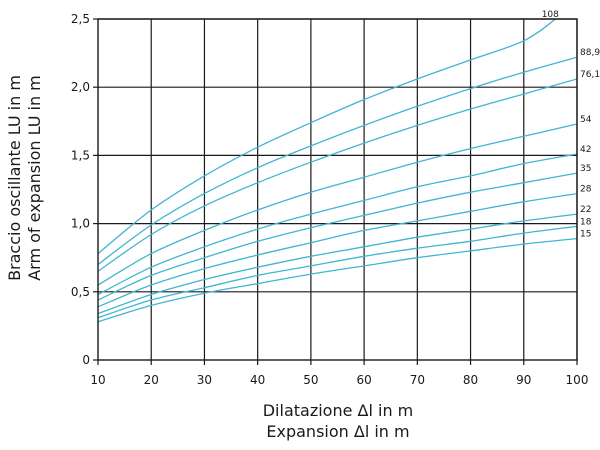  Describe the element at coordinates (80, 155) in the screenshot. I see `y-tick-label: 1,5` at that location.